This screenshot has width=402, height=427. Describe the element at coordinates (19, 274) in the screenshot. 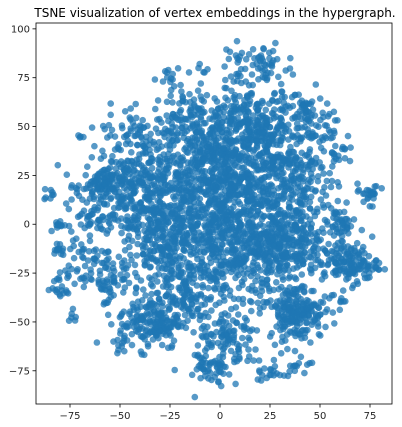

I see `y-tick-label: −25` at that location.